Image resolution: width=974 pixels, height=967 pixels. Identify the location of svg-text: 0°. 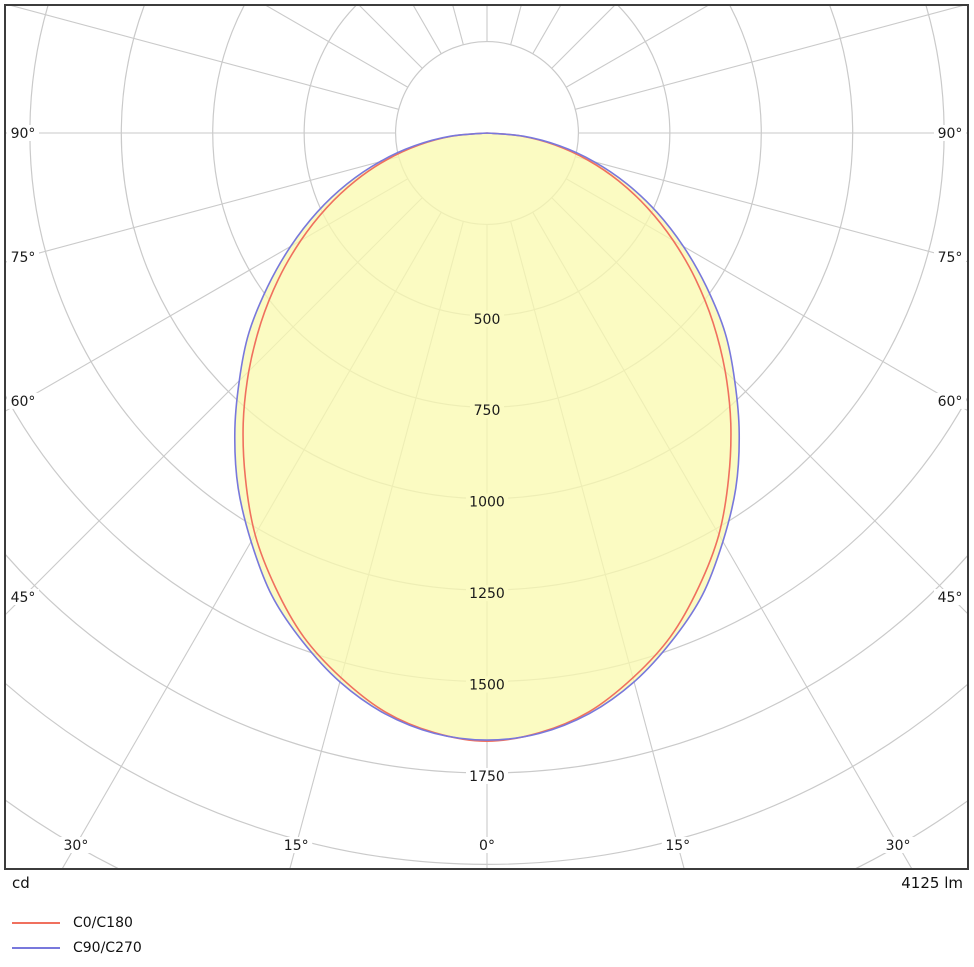
(487, 846).